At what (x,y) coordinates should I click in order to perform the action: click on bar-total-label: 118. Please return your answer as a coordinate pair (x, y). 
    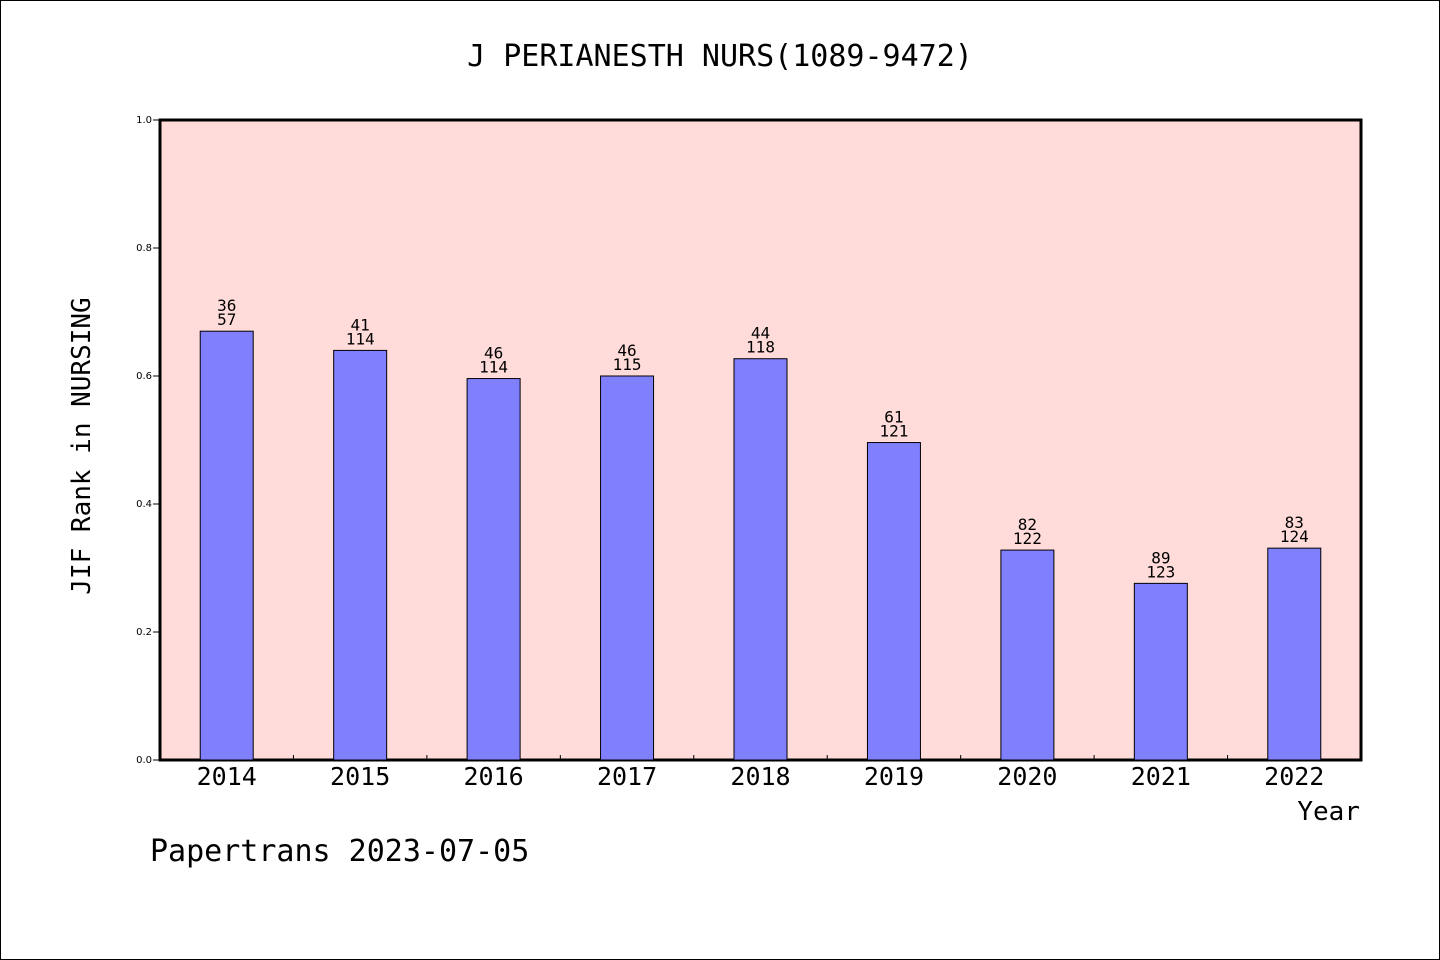
    Looking at the image, I should click on (760, 347).